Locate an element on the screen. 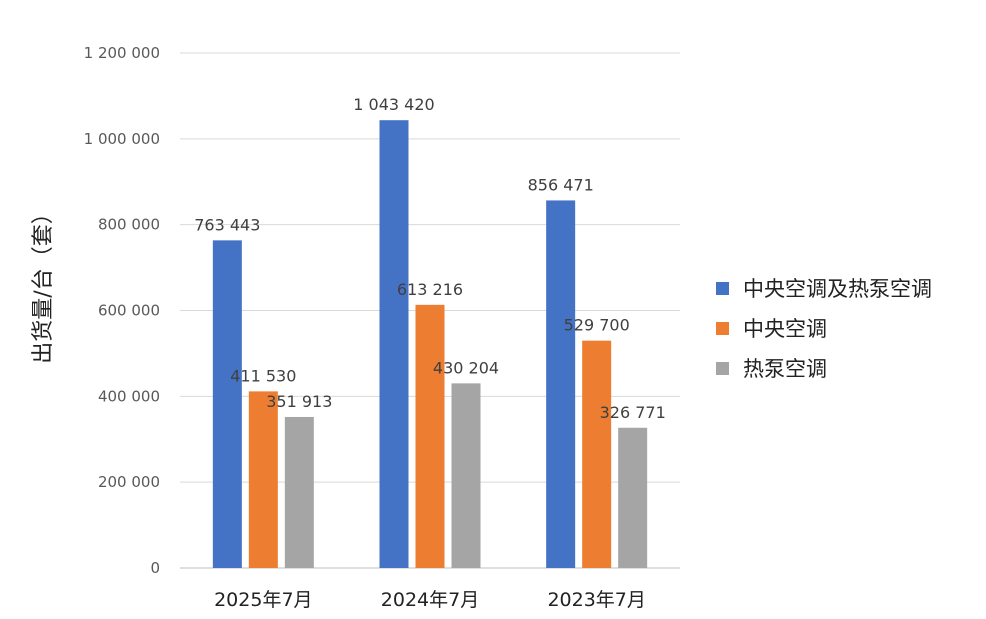 Image resolution: width=986 pixels, height=619 pixels. data-label: 856 471 is located at coordinates (561, 184).